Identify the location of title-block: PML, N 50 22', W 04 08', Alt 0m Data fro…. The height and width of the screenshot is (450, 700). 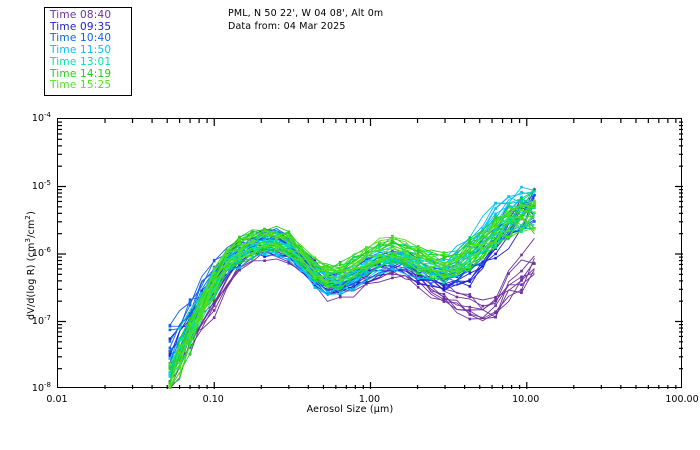
(305, 20).